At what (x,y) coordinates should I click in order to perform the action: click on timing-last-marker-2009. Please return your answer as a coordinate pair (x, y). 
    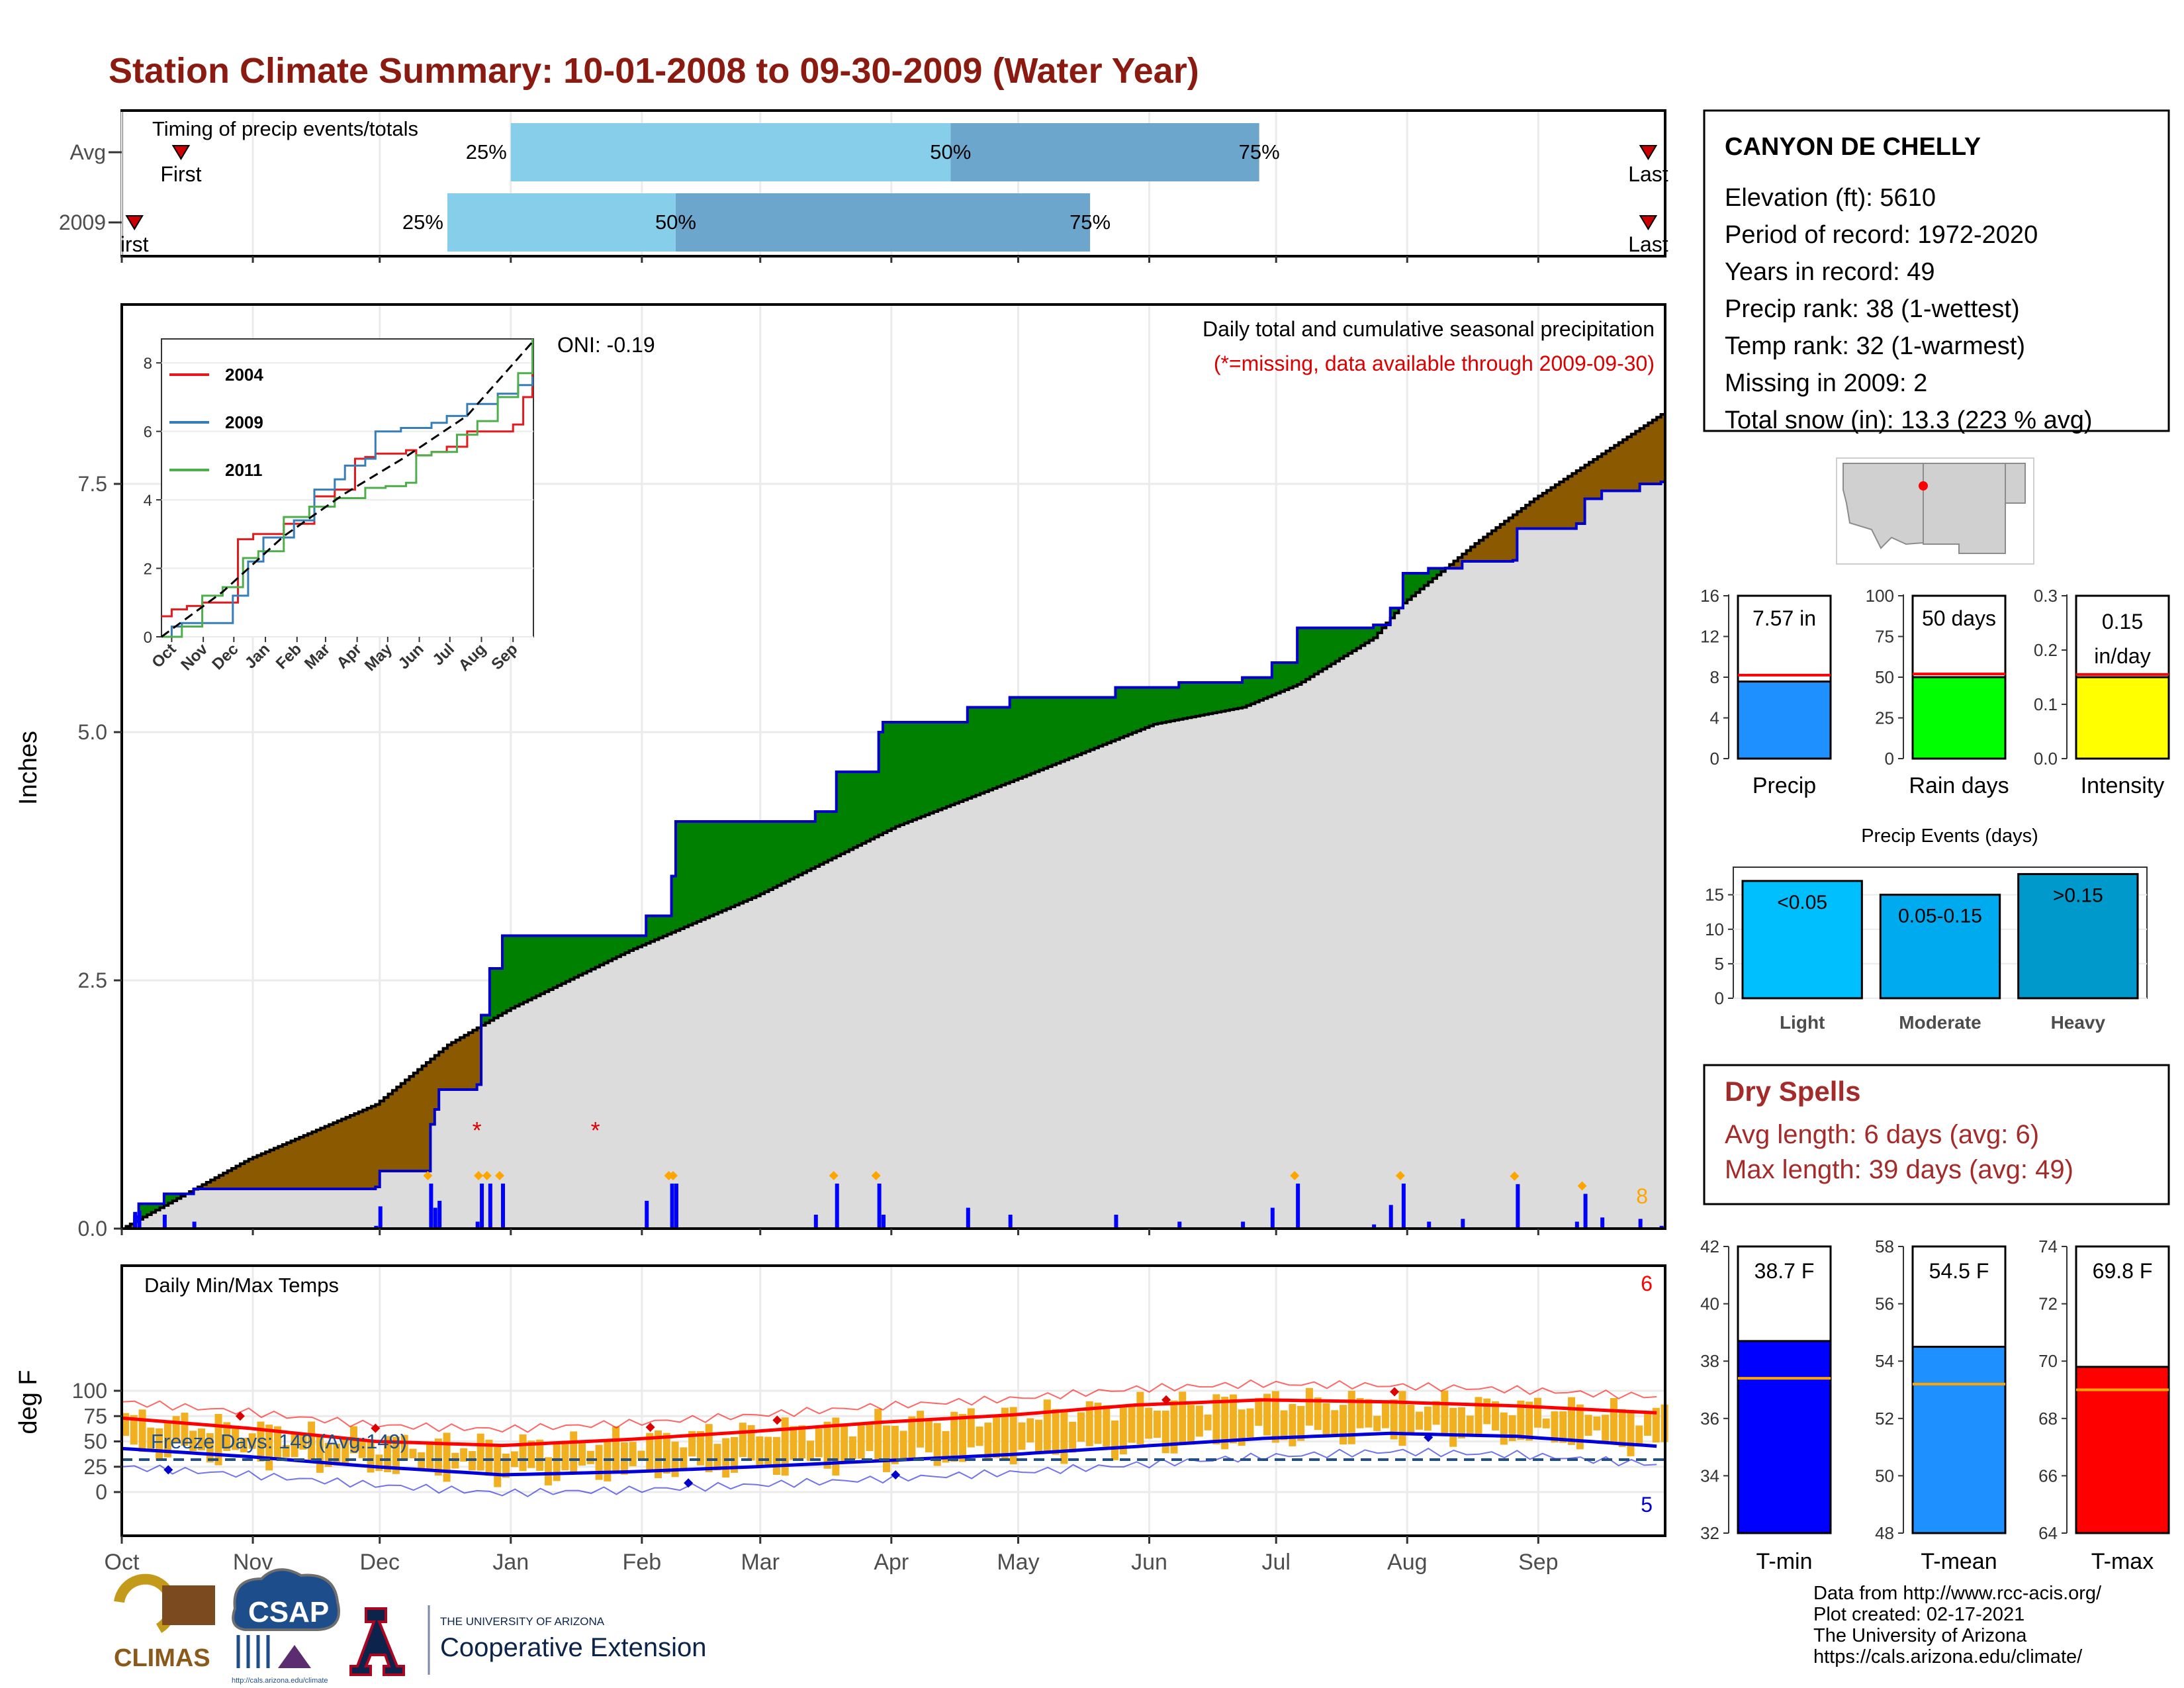
    Looking at the image, I should click on (1649, 222).